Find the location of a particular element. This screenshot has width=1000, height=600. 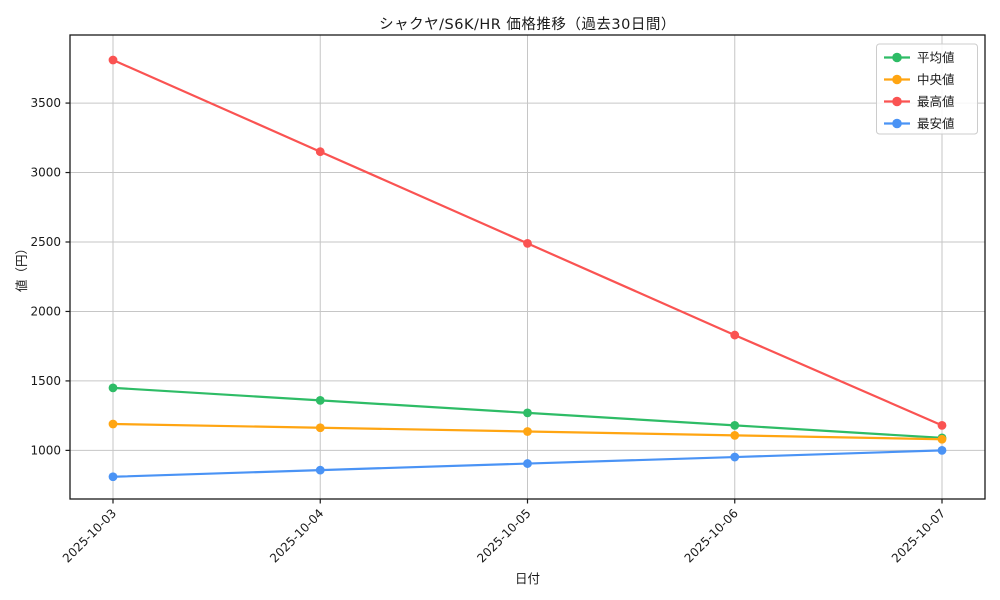

legend-label-average: 平均値 is located at coordinates (936, 57).